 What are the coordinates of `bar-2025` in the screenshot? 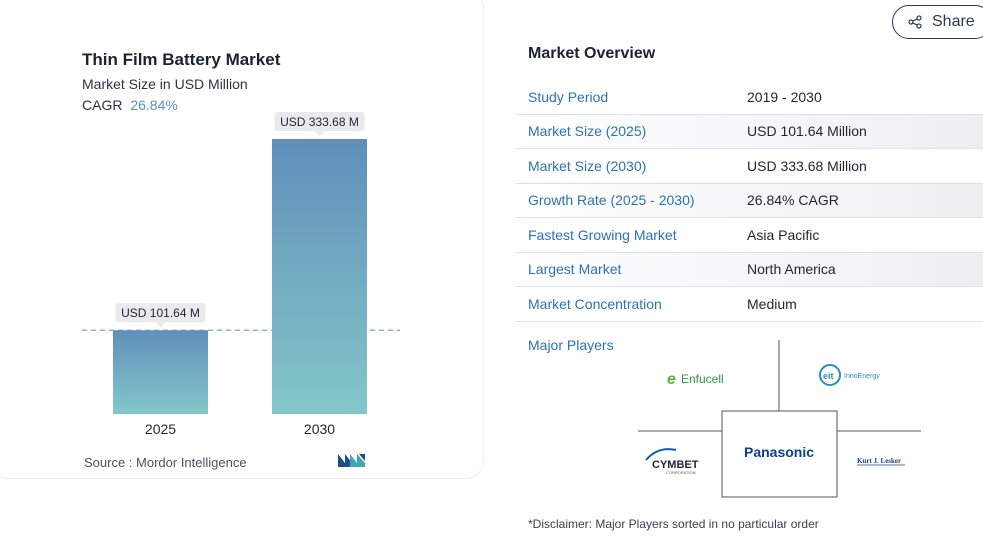 It's located at (160, 372).